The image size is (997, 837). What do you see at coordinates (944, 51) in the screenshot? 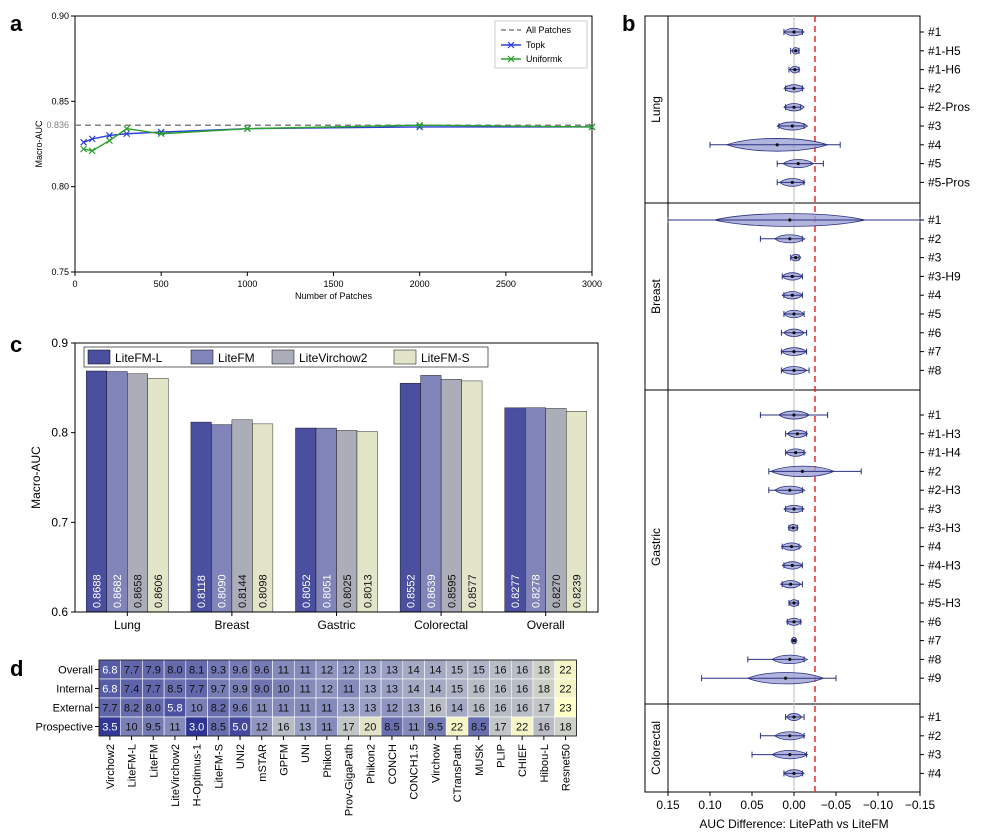
I see `row-label: #1-H5` at bounding box center [944, 51].